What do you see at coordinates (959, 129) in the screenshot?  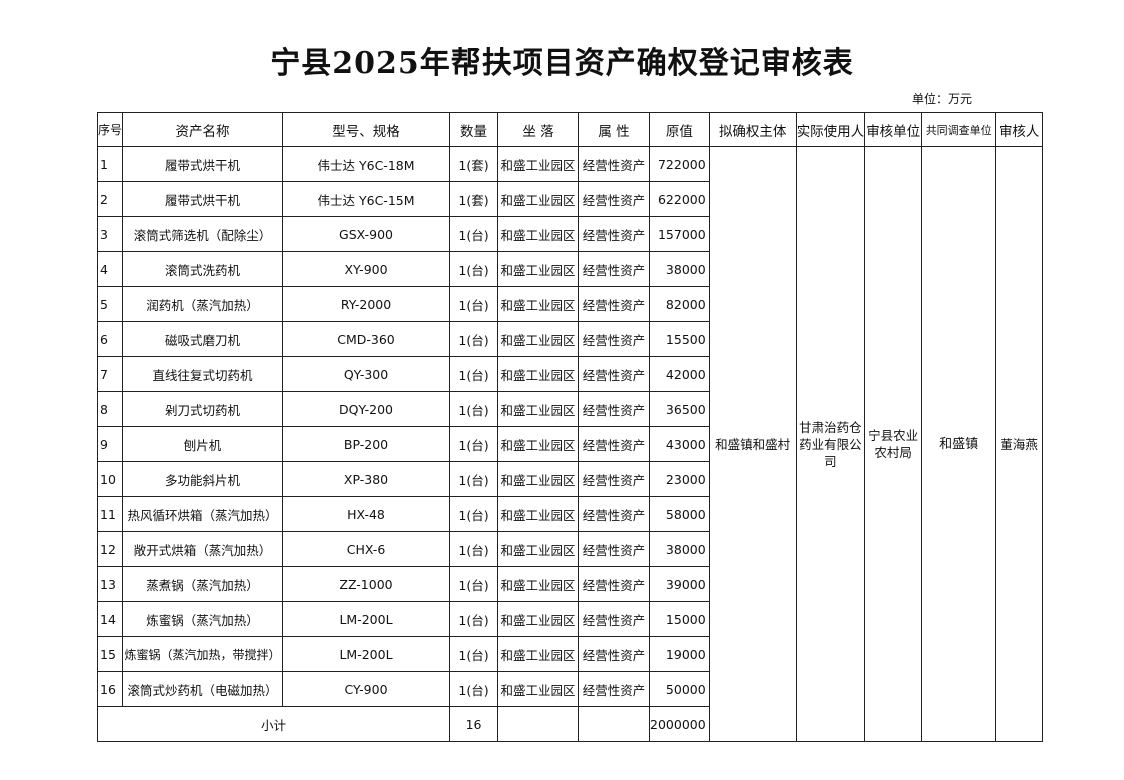 I see `header-joint-unit: 共同调查单位` at bounding box center [959, 129].